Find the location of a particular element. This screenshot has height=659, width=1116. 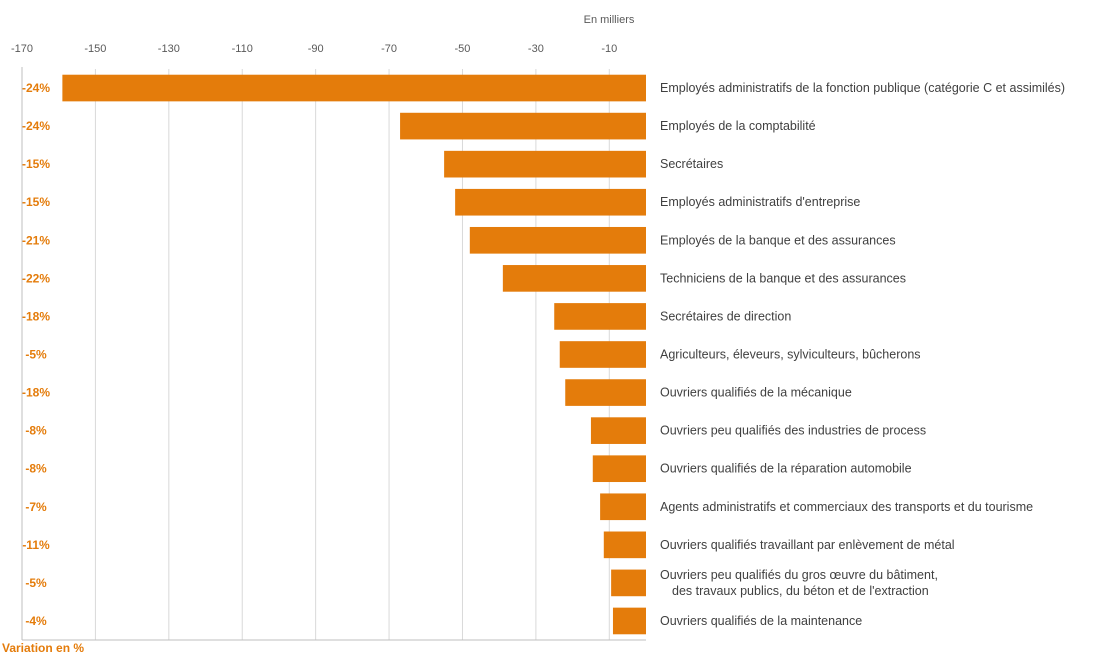

x-tick-label: -10 is located at coordinates (609, 49).